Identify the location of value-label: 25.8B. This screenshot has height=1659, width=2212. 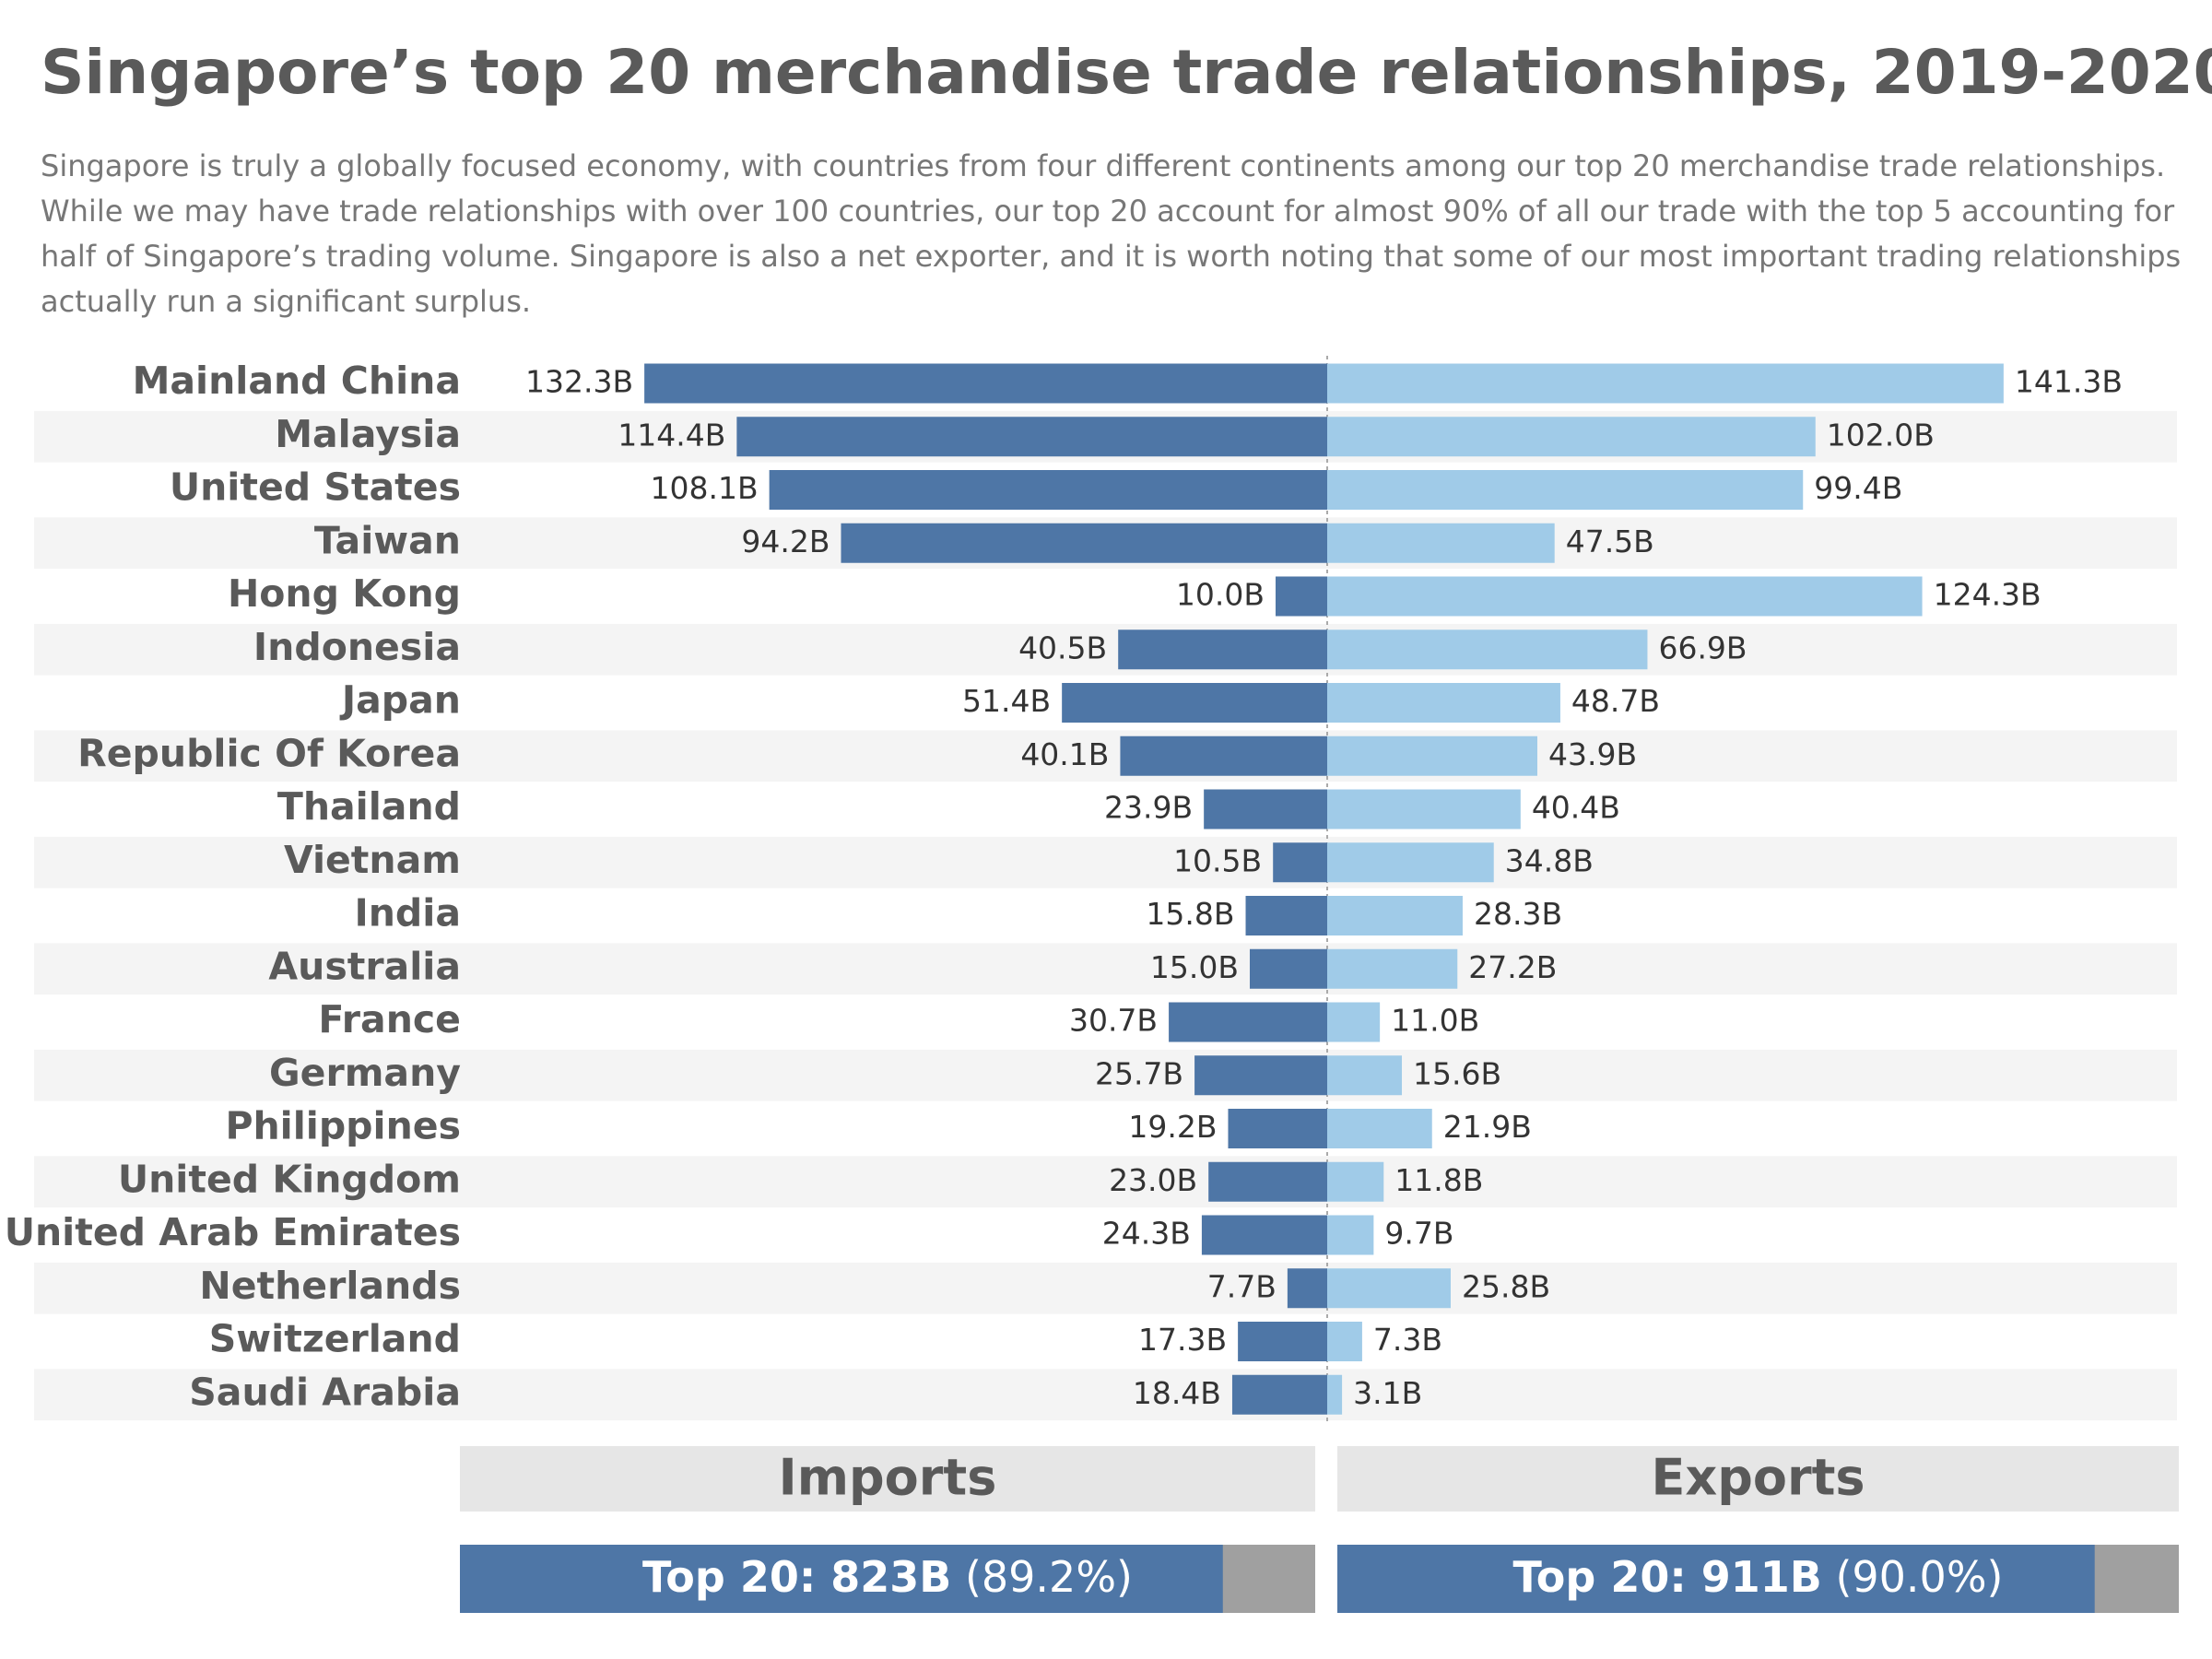
(1506, 1286).